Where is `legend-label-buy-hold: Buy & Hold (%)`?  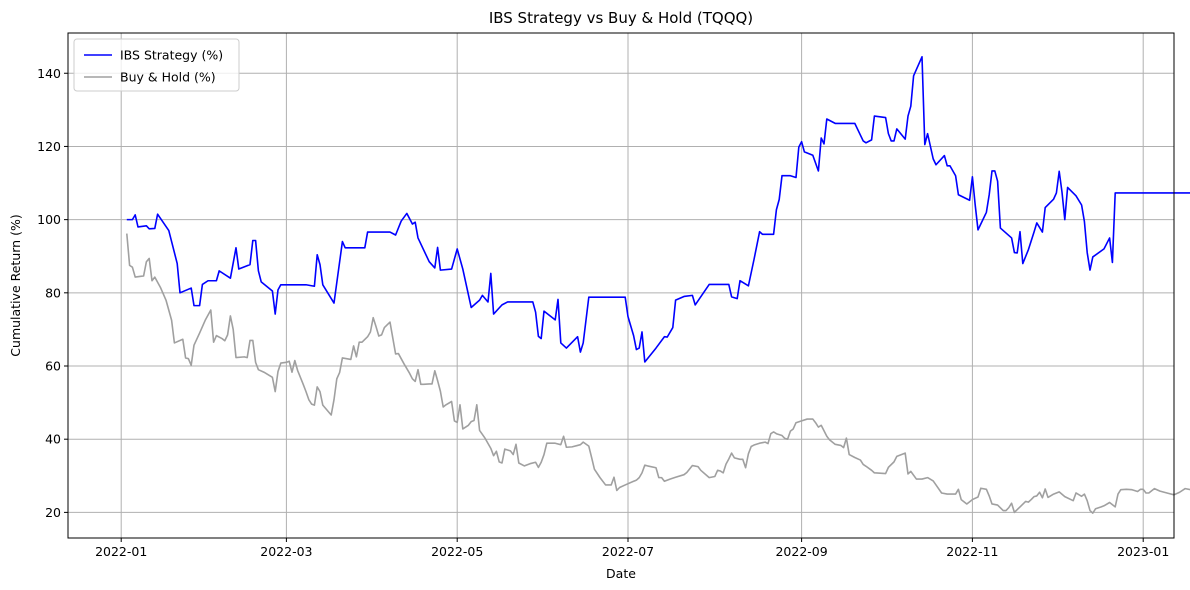
legend-label-buy-hold: Buy & Hold (%) is located at coordinates (168, 77).